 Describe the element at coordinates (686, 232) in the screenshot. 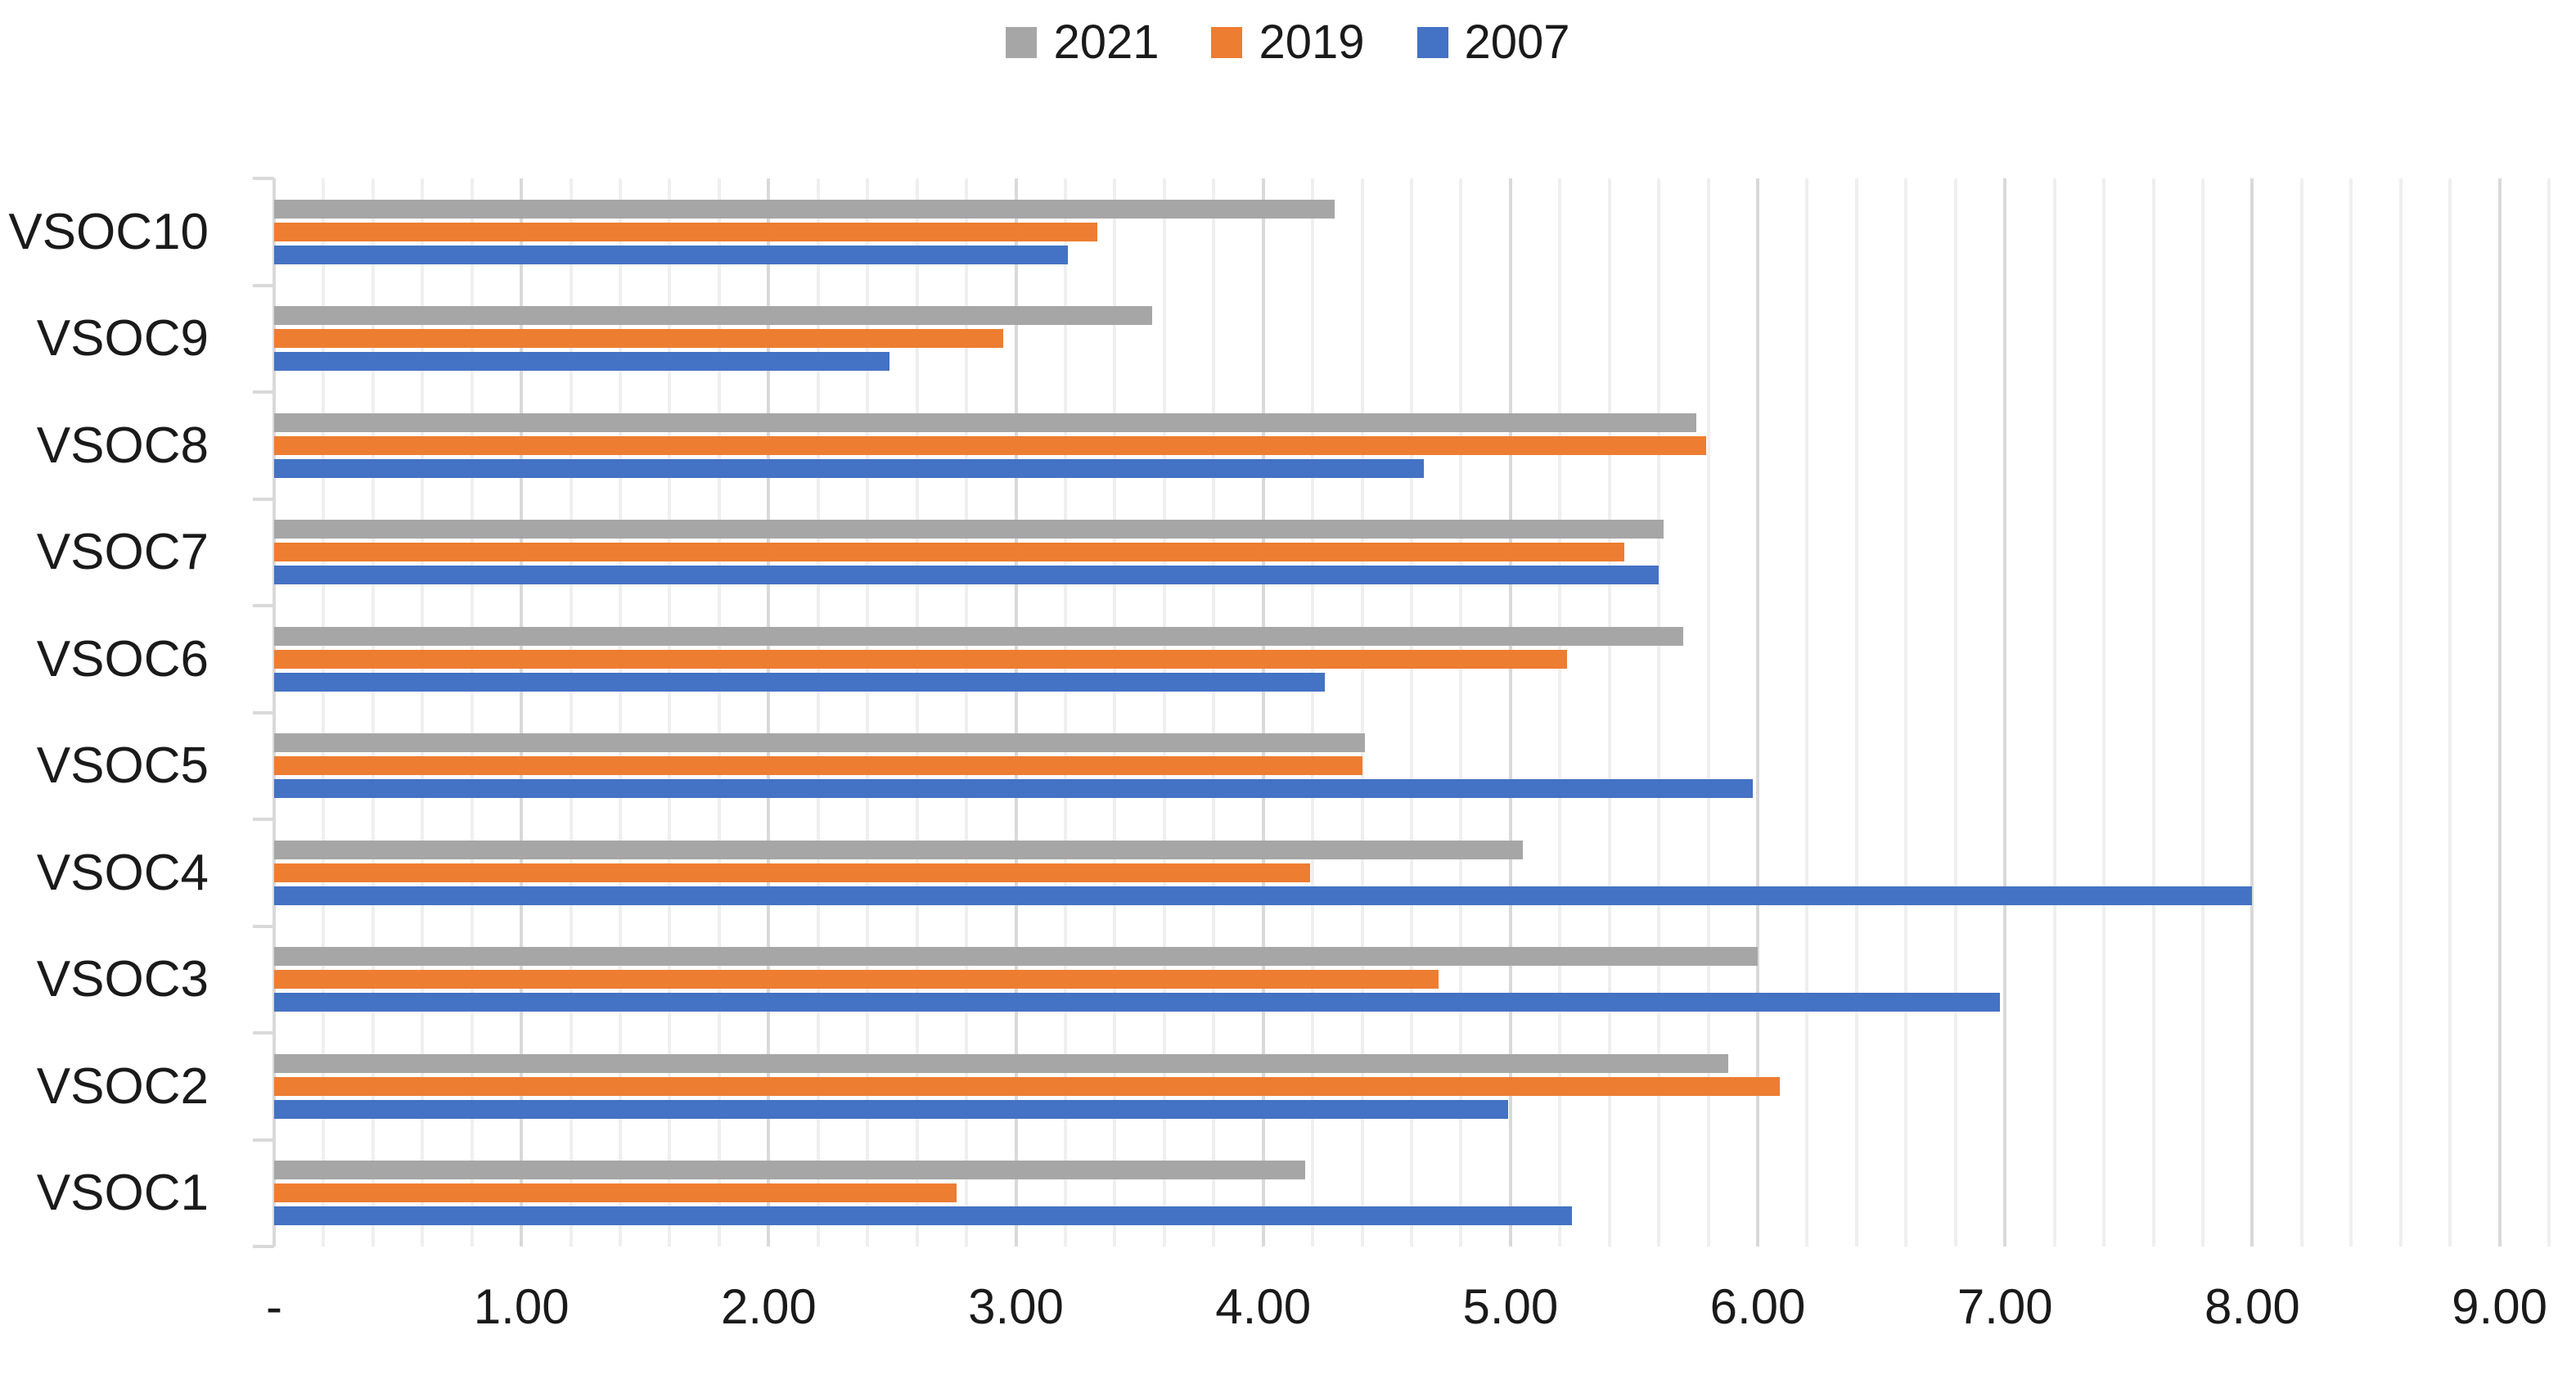

I see `bar-VSOC10-2019` at that location.